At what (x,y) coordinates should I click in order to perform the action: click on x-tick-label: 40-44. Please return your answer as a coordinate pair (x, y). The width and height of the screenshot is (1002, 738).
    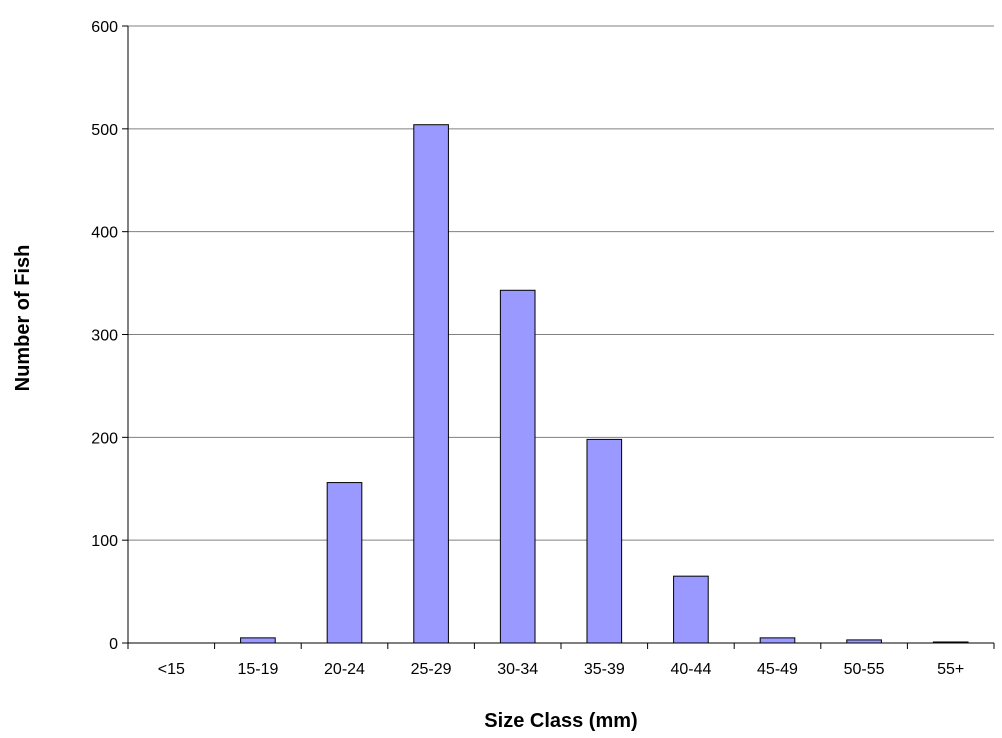
    Looking at the image, I should click on (690, 669).